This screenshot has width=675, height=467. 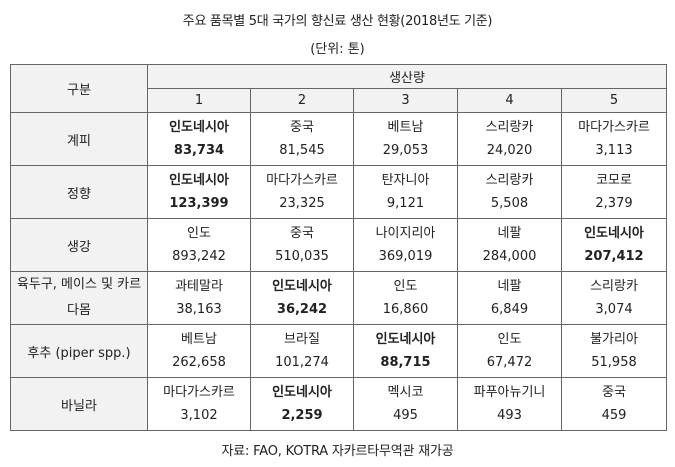 I want to click on table-cell: 인도 893,242, so click(x=199, y=245).